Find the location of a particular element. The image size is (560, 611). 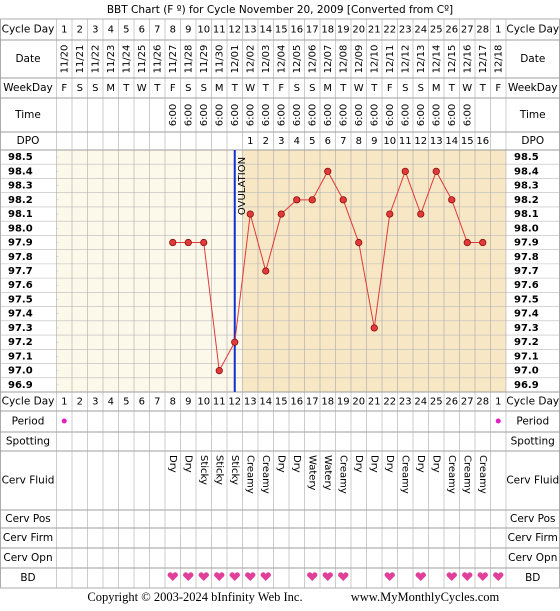

date: 11/20 is located at coordinates (64, 59).